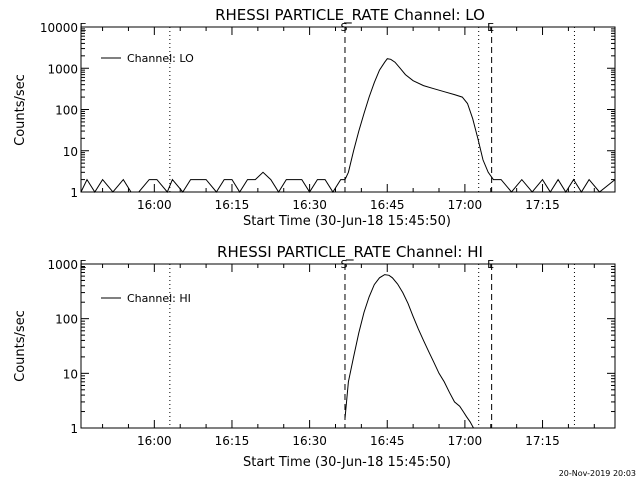  I want to click on series-line-hi, so click(409, 351).